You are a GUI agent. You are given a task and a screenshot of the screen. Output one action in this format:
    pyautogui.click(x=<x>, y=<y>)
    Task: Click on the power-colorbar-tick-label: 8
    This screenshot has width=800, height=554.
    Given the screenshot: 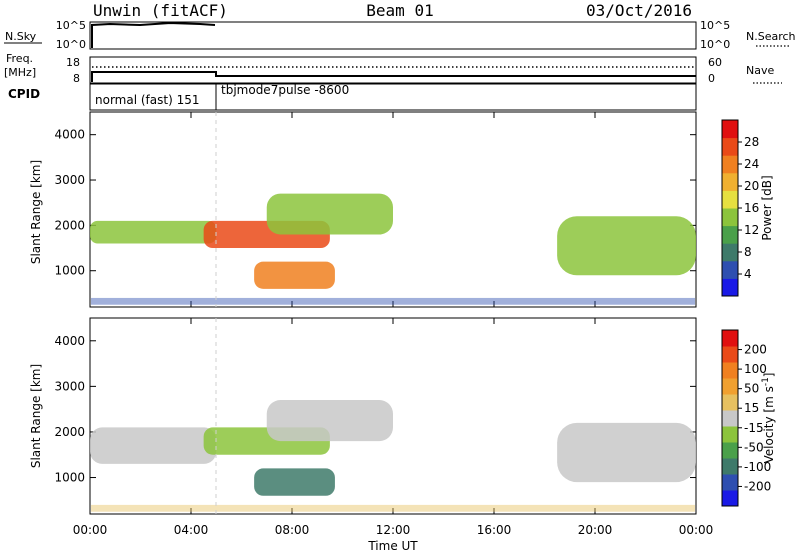 What is the action you would take?
    pyautogui.click(x=748, y=252)
    